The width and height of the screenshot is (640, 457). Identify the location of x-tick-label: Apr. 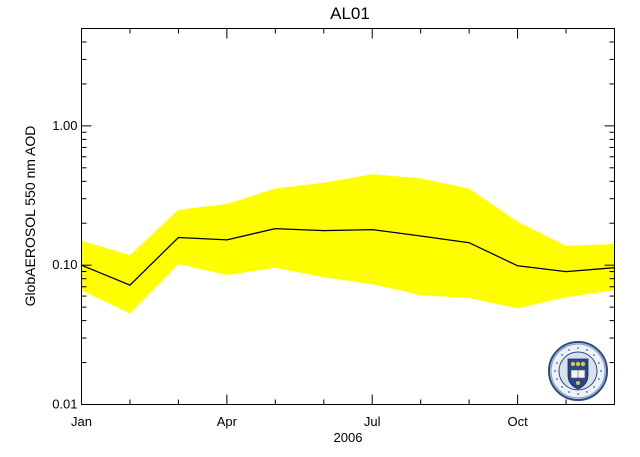
(227, 421).